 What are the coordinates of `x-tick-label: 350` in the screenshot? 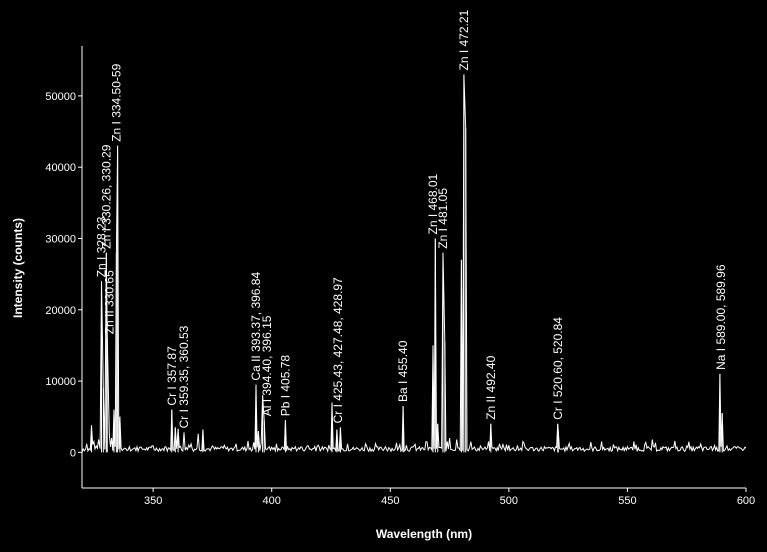 It's located at (153, 501).